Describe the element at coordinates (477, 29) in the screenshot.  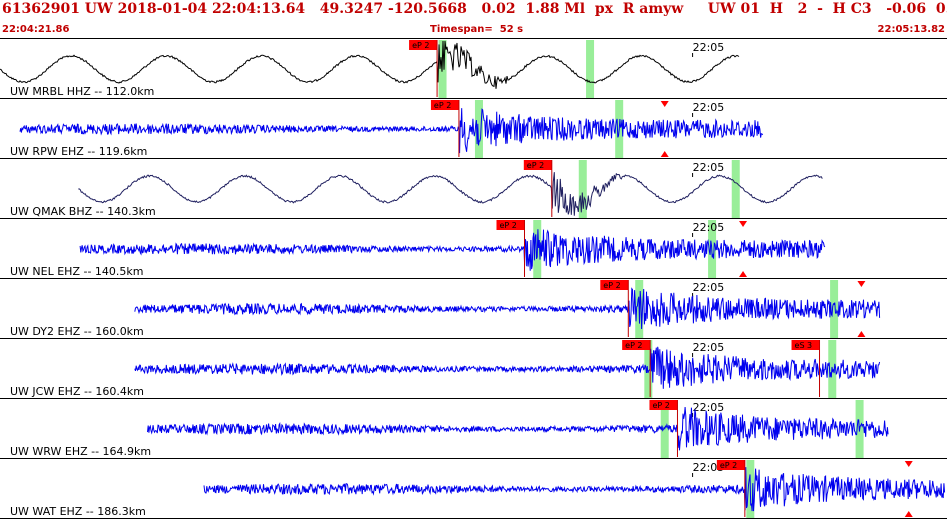
I see `timespan-label: Timespan= 52 s` at that location.